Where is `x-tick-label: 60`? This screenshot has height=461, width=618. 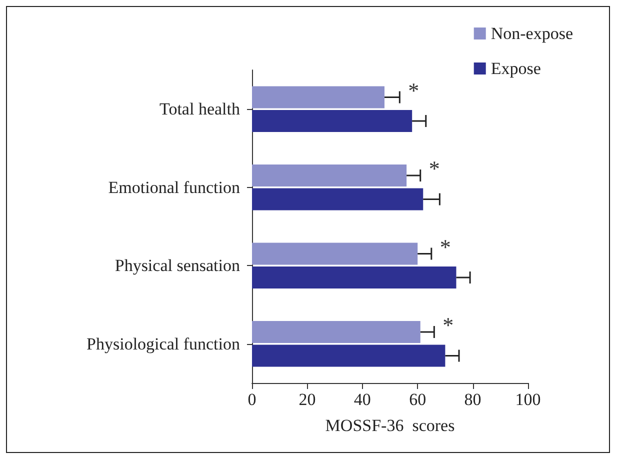 x-tick-label: 60 is located at coordinates (417, 399).